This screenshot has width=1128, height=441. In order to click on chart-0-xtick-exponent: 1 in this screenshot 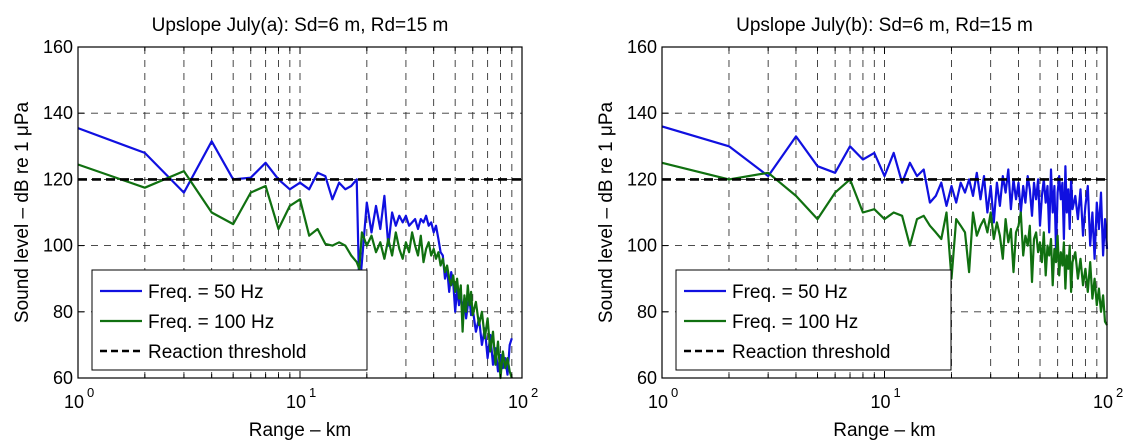, I will do `click(312, 392)`.